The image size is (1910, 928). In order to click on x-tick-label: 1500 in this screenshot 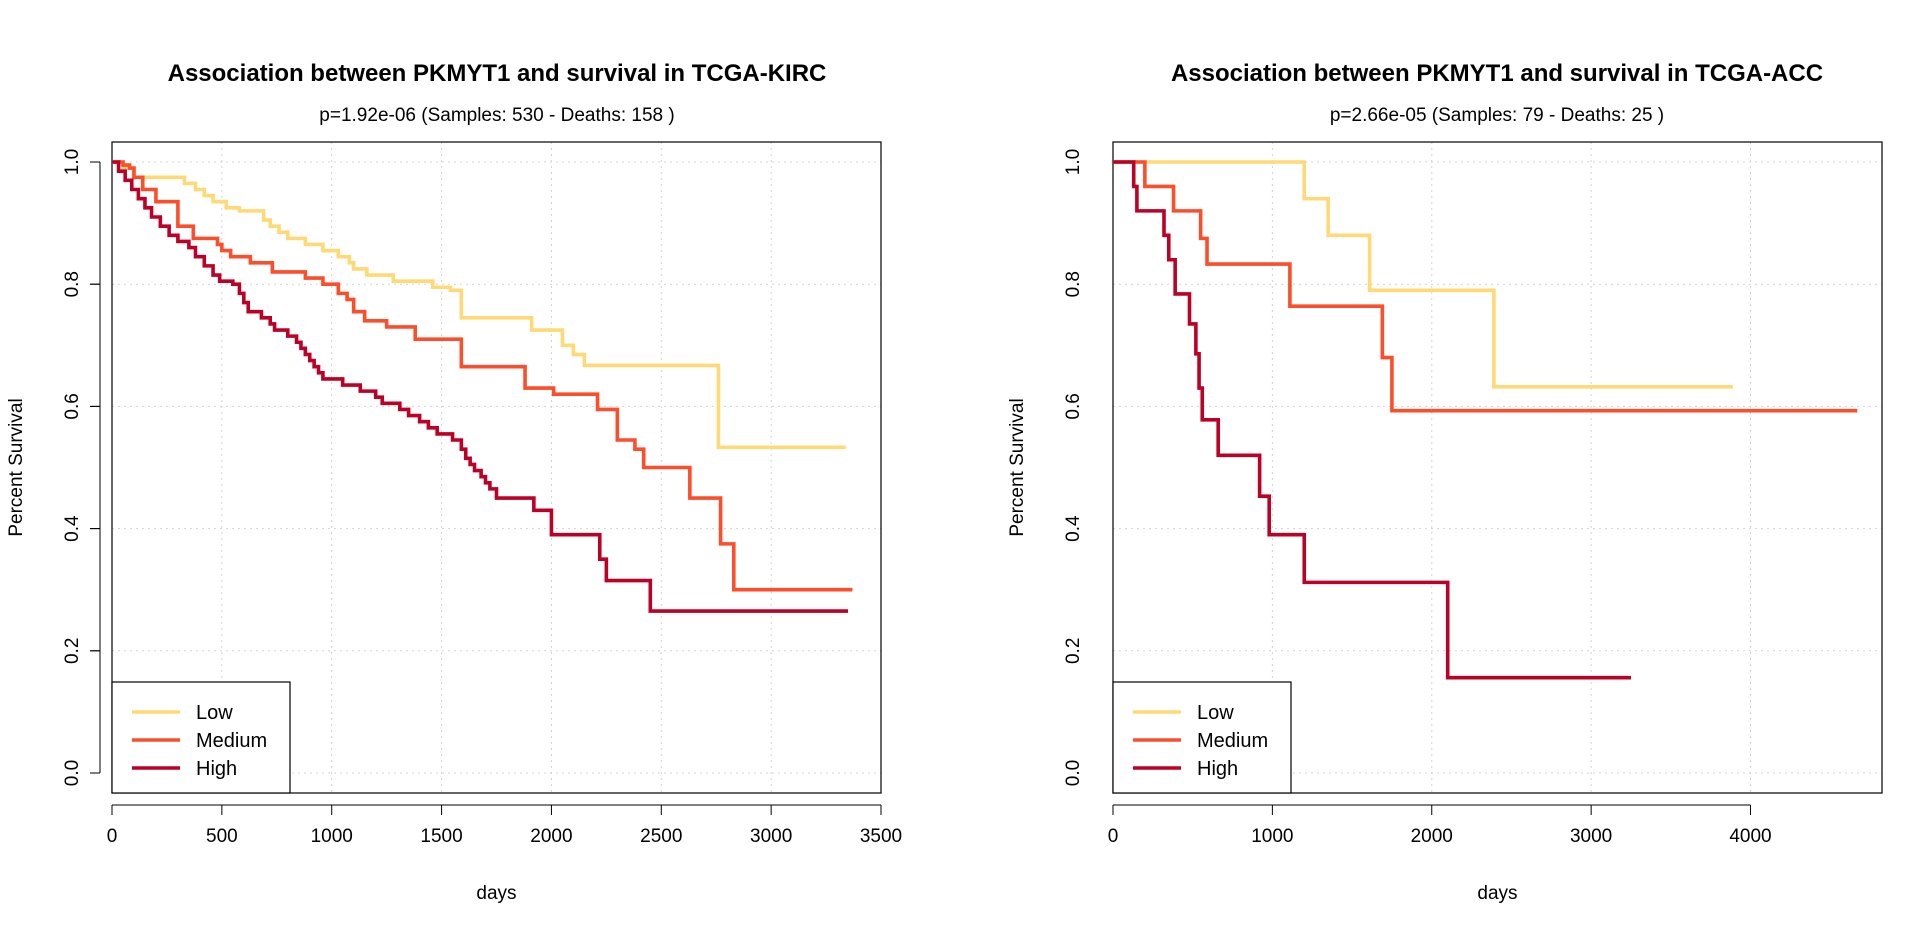, I will do `click(441, 836)`.